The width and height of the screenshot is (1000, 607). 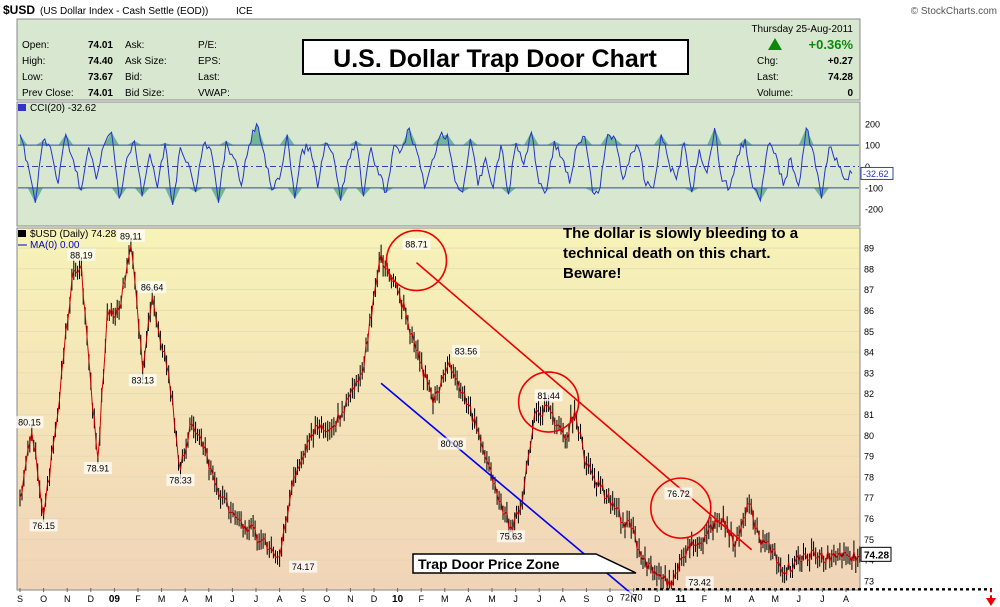 What do you see at coordinates (869, 581) in the screenshot?
I see `price-tick-label: 73` at bounding box center [869, 581].